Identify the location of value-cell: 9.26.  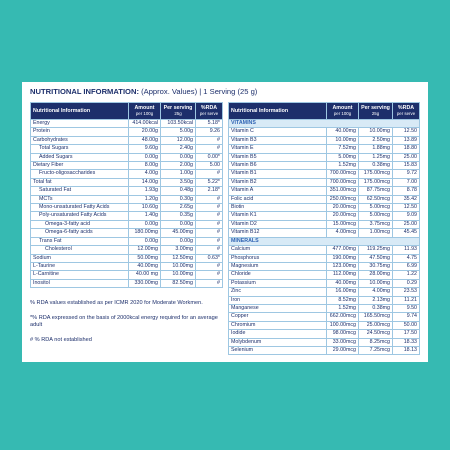
(209, 132).